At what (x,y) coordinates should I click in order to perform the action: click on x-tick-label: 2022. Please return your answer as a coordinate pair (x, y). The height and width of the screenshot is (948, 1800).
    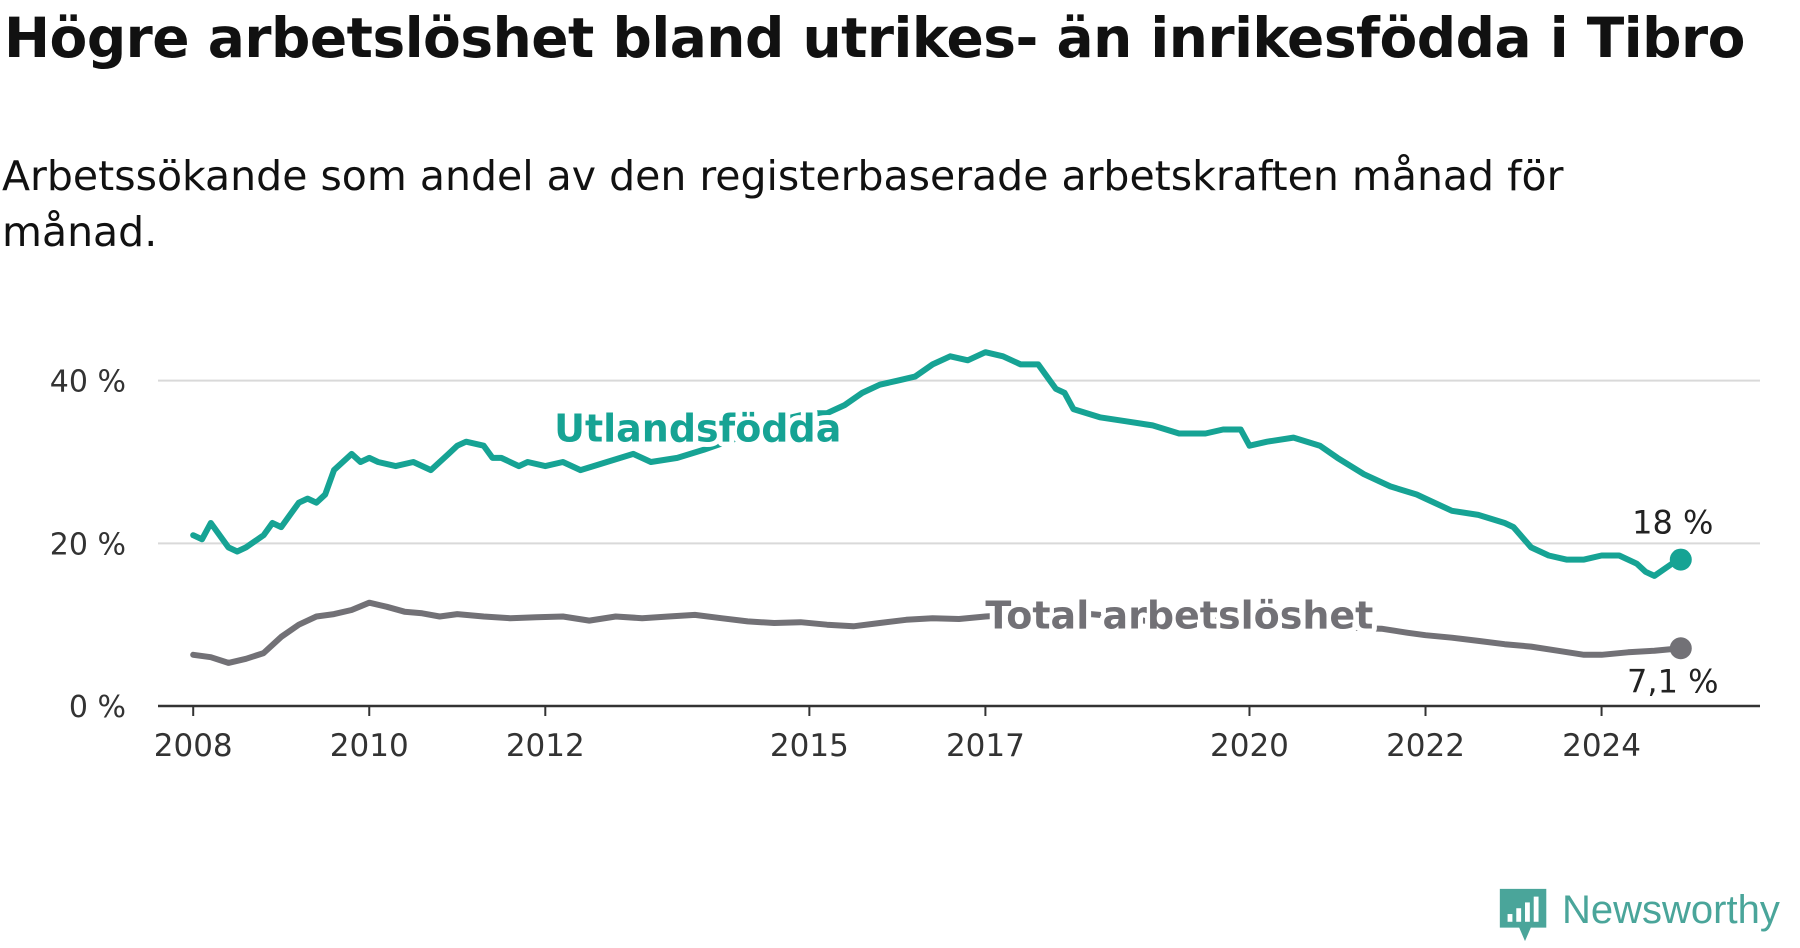
    Looking at the image, I should click on (1425, 746).